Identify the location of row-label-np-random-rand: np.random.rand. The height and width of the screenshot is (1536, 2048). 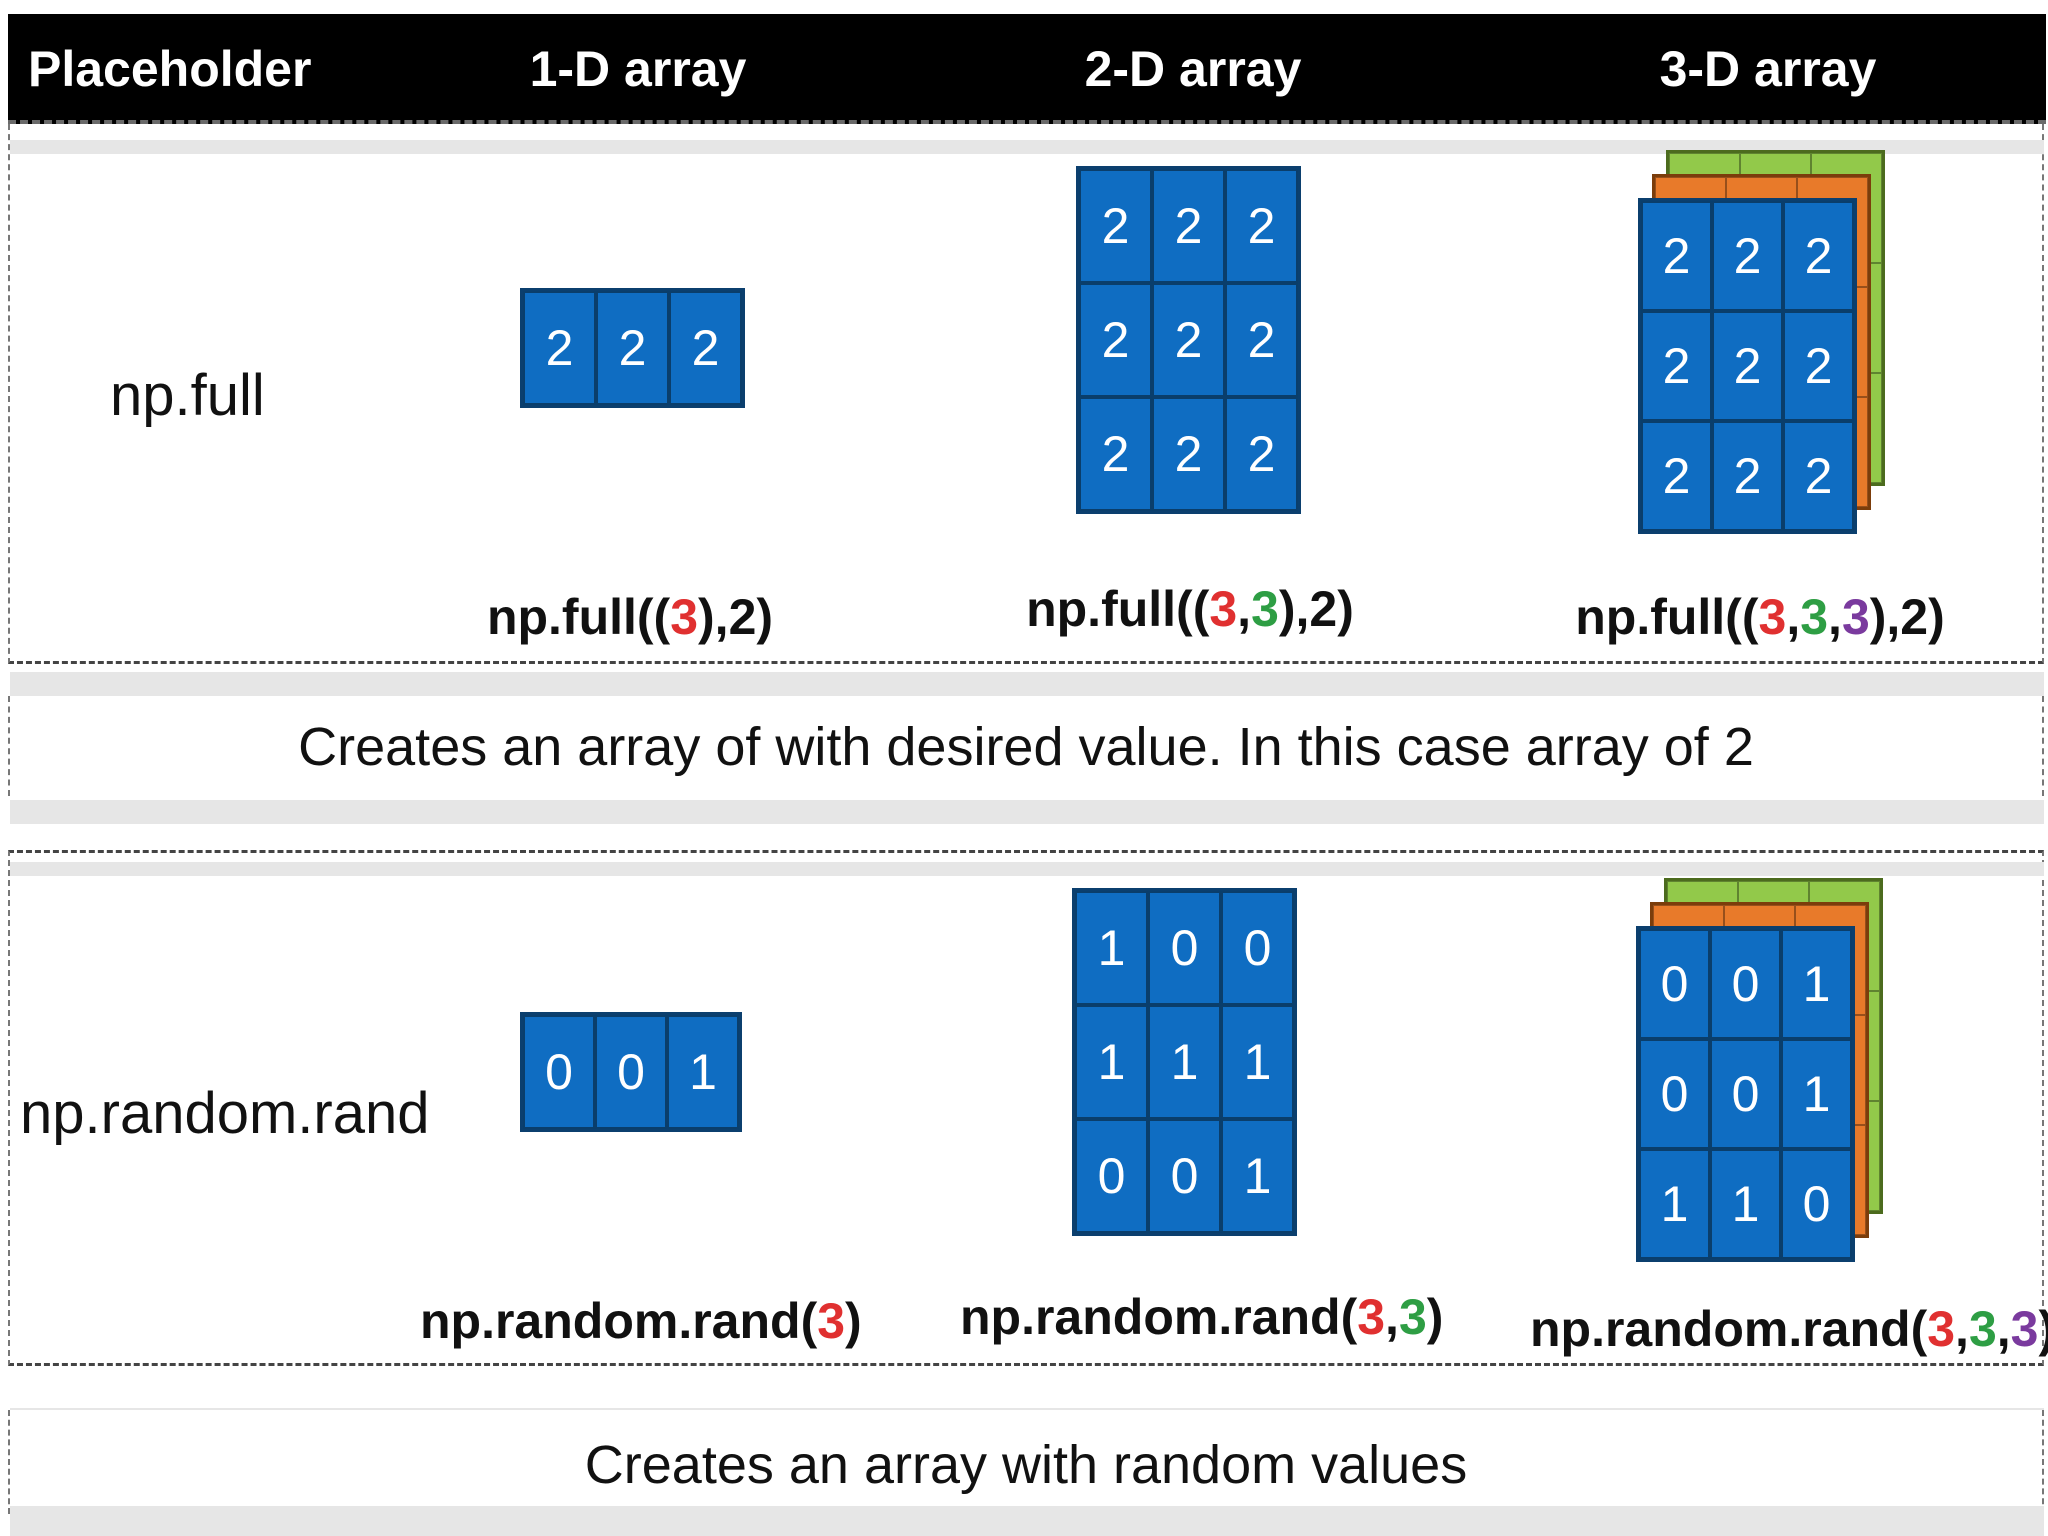
(225, 1113).